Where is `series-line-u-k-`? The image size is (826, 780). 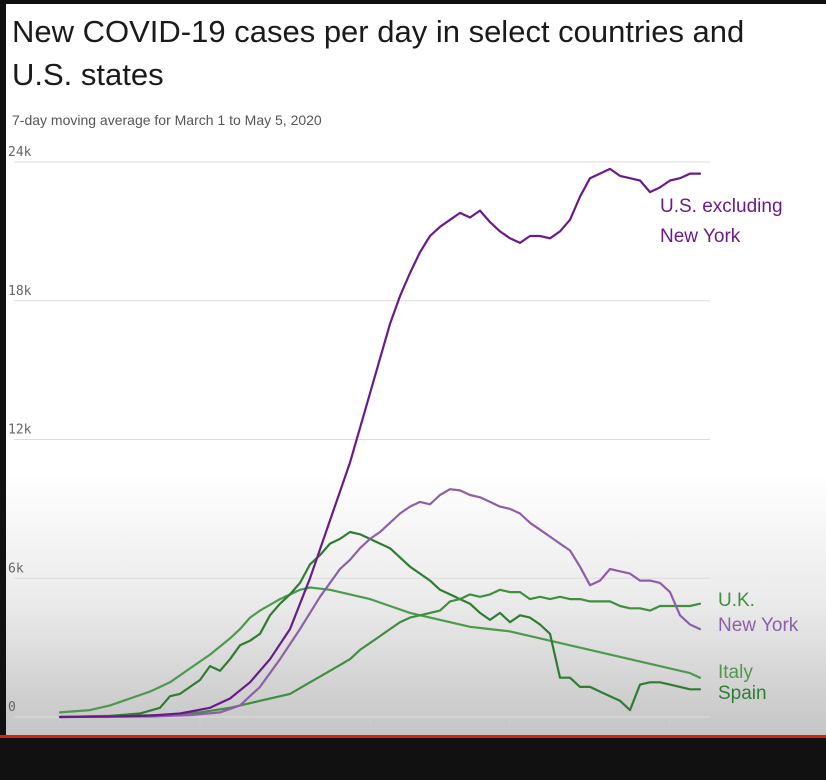 series-line-u-k- is located at coordinates (380, 653).